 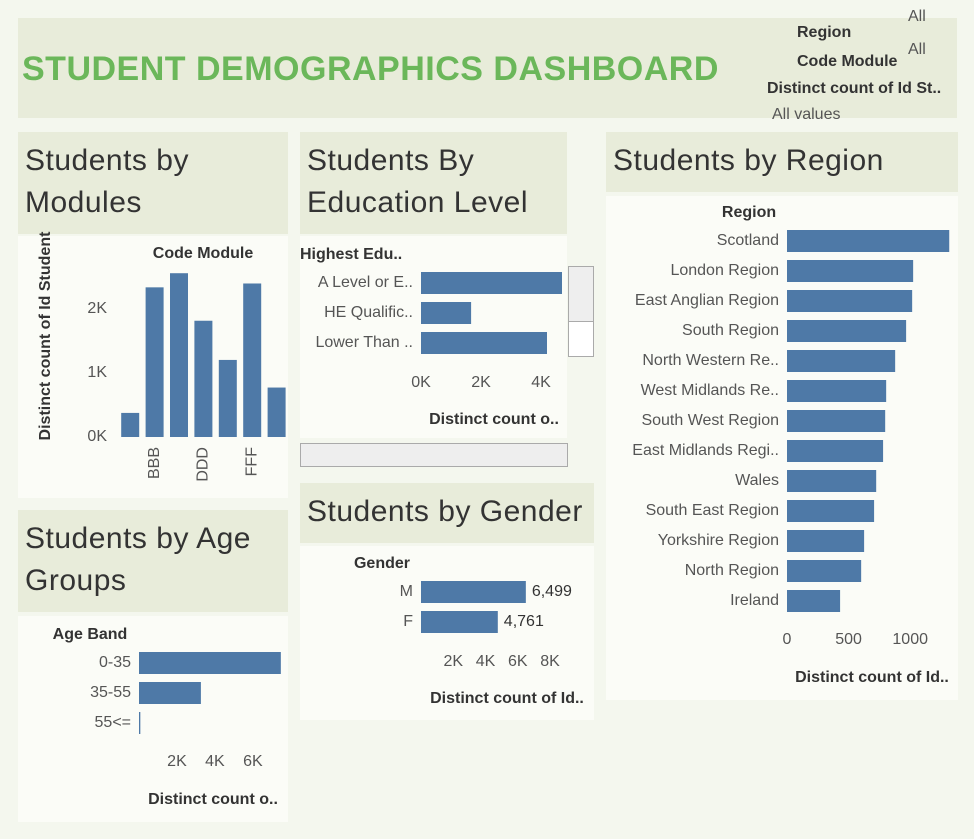 What do you see at coordinates (110, 692) in the screenshot?
I see `y-tick-label: 35-55` at bounding box center [110, 692].